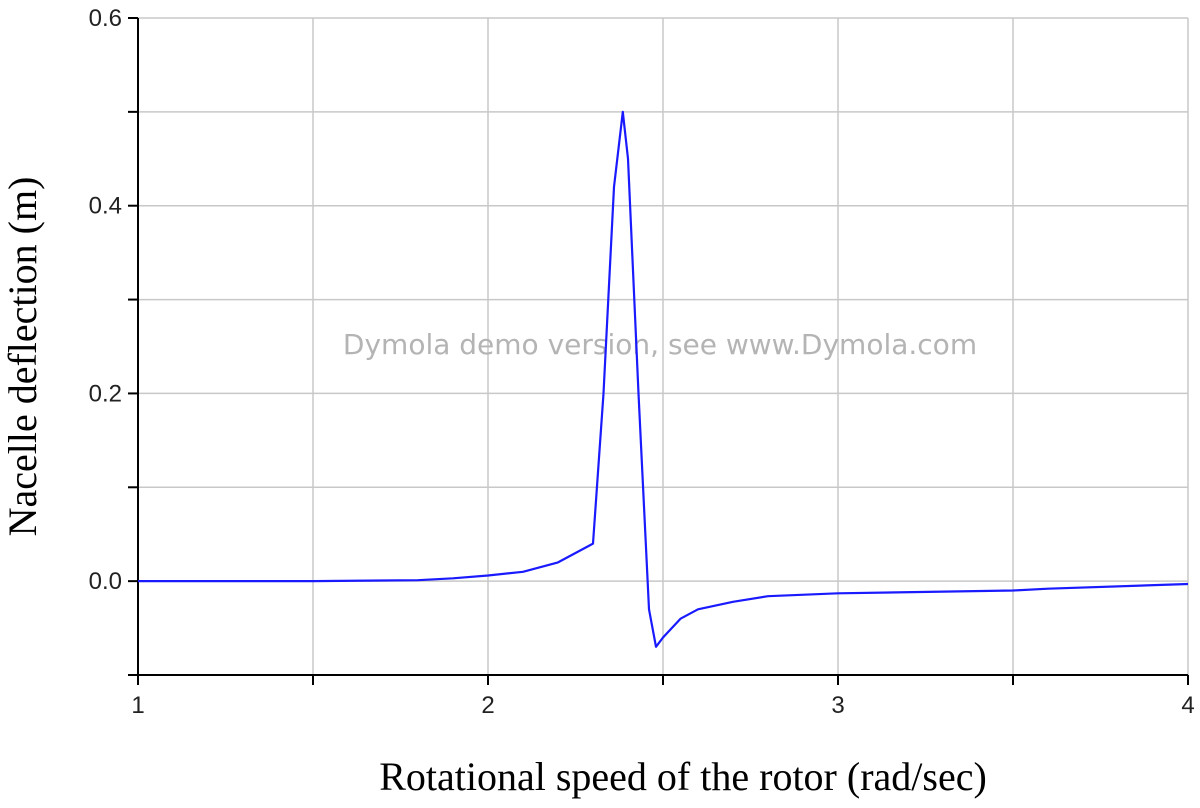 The height and width of the screenshot is (808, 1200). What do you see at coordinates (105, 18) in the screenshot?
I see `y-tick-label: 0.6` at bounding box center [105, 18].